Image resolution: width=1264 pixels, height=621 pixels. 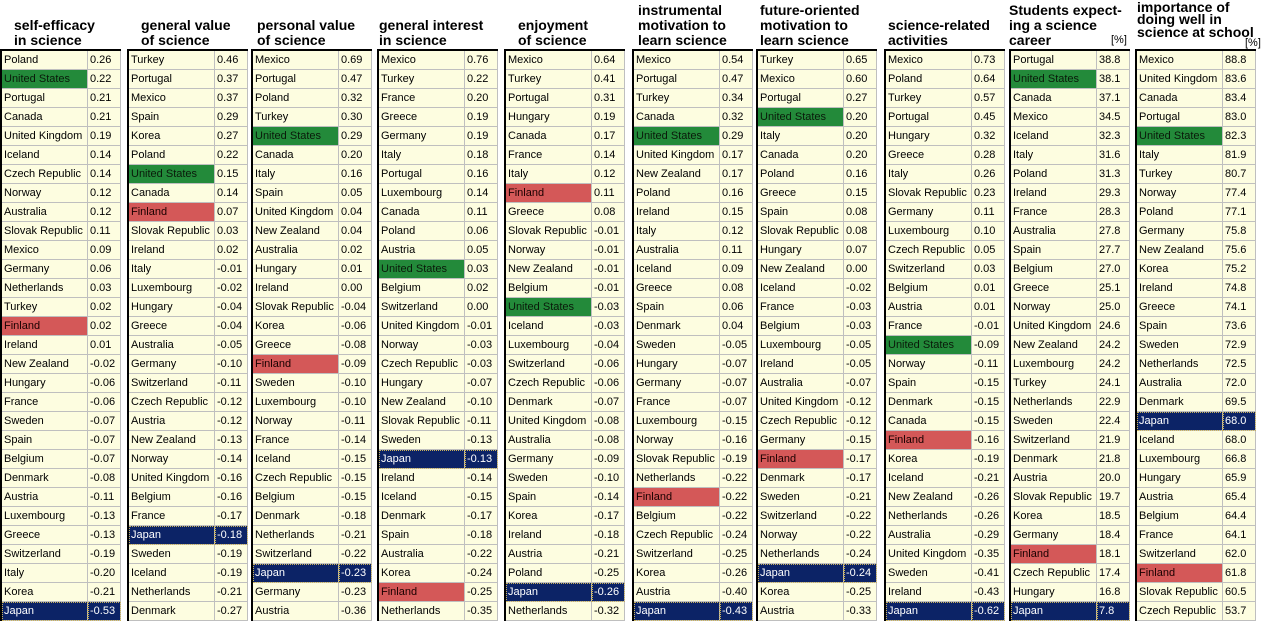 What do you see at coordinates (801, 459) in the screenshot?
I see `country-name: Finland` at bounding box center [801, 459].